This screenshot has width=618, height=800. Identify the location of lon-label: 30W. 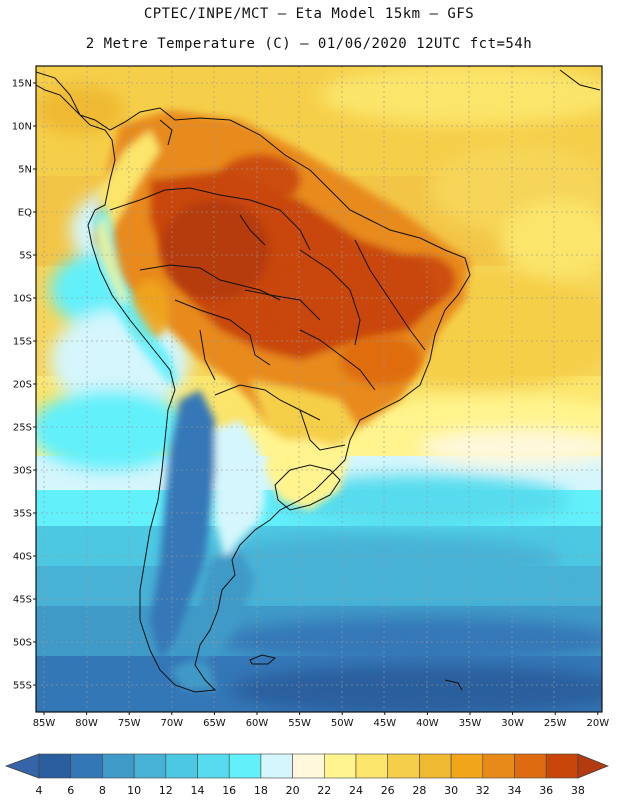
(512, 723).